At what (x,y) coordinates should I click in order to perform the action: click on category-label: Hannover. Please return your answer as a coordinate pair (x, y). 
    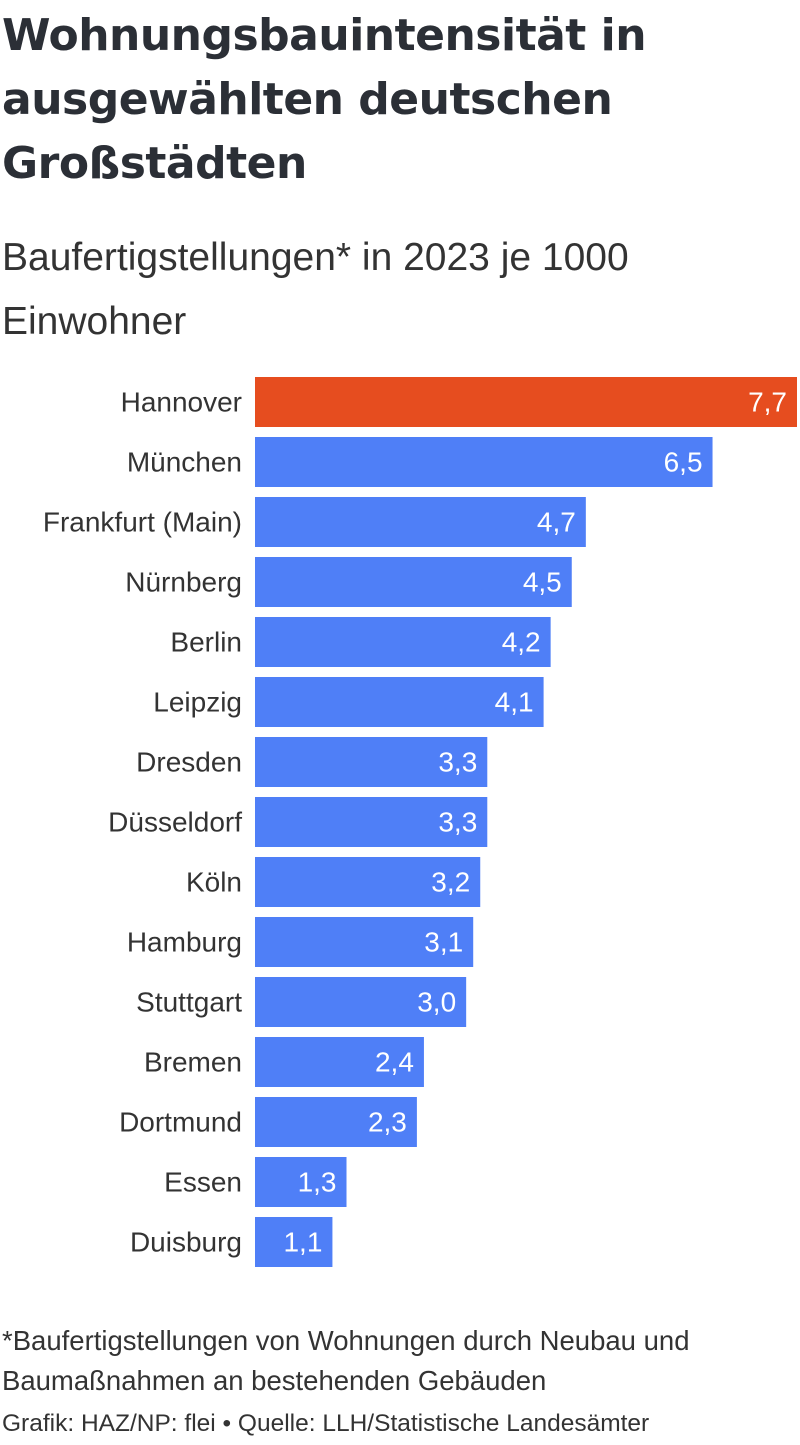
    Looking at the image, I should click on (181, 402).